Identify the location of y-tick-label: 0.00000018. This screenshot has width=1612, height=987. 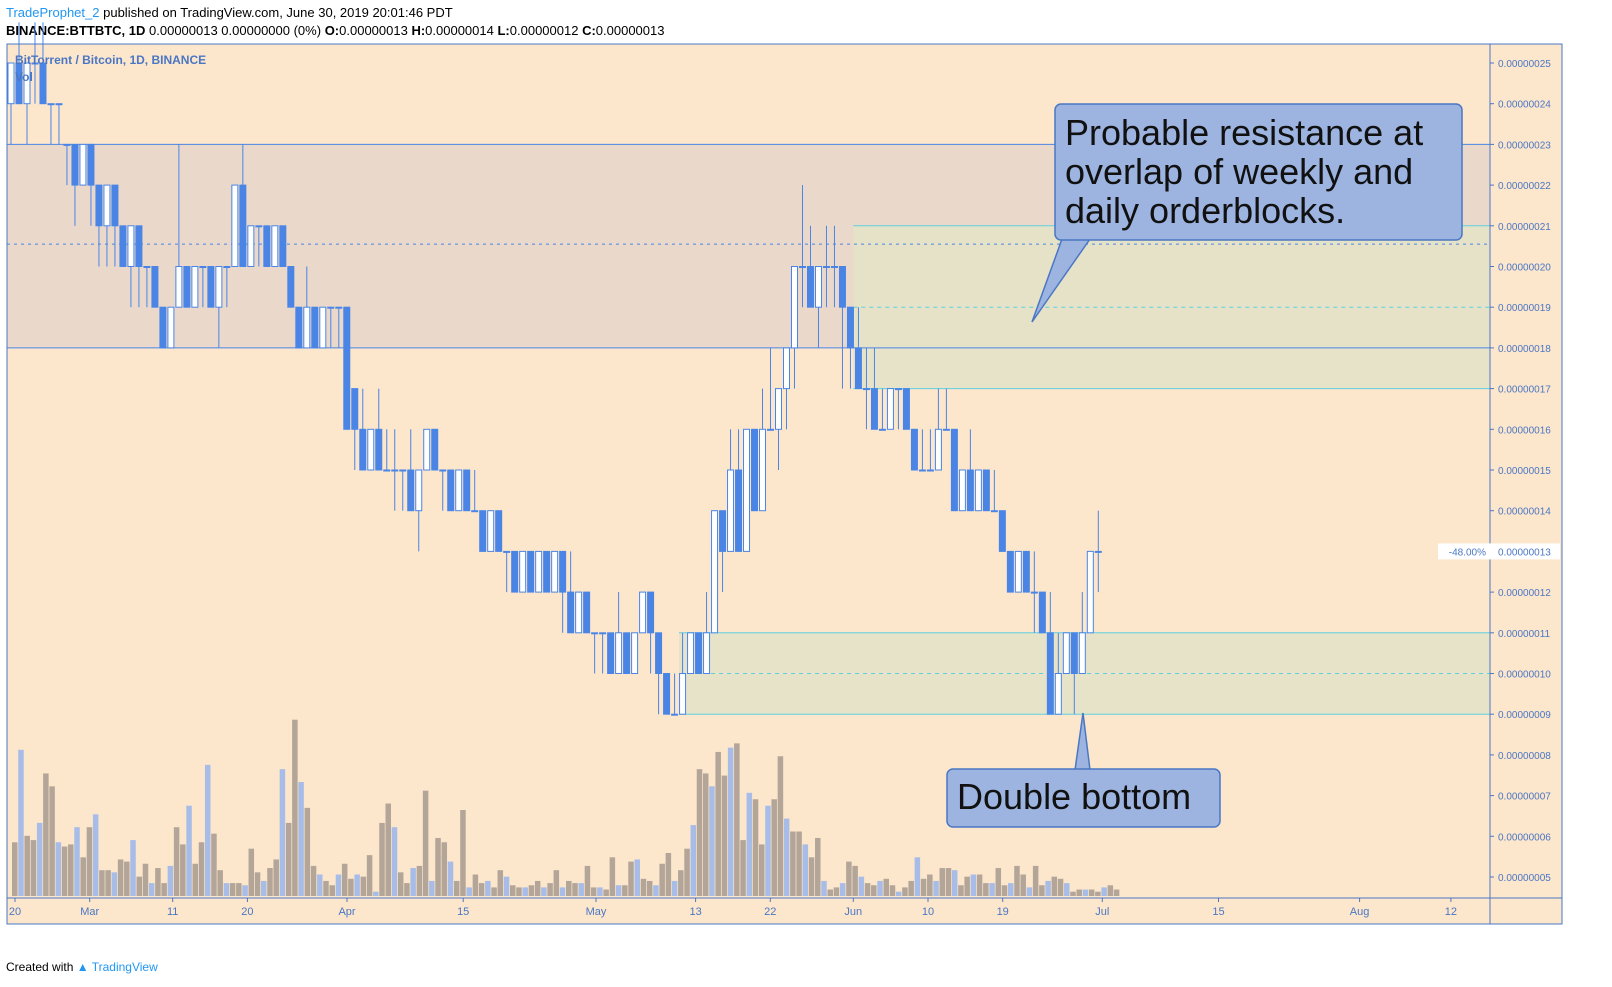
(1524, 349).